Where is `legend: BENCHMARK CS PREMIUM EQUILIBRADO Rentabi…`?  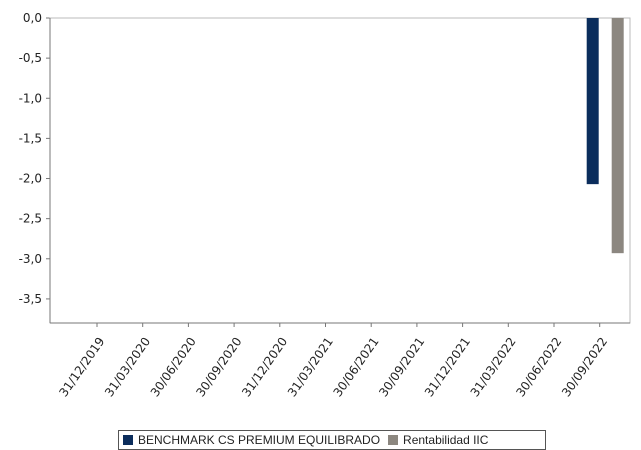
legend: BENCHMARK CS PREMIUM EQUILIBRADO Rentabi… is located at coordinates (332, 440).